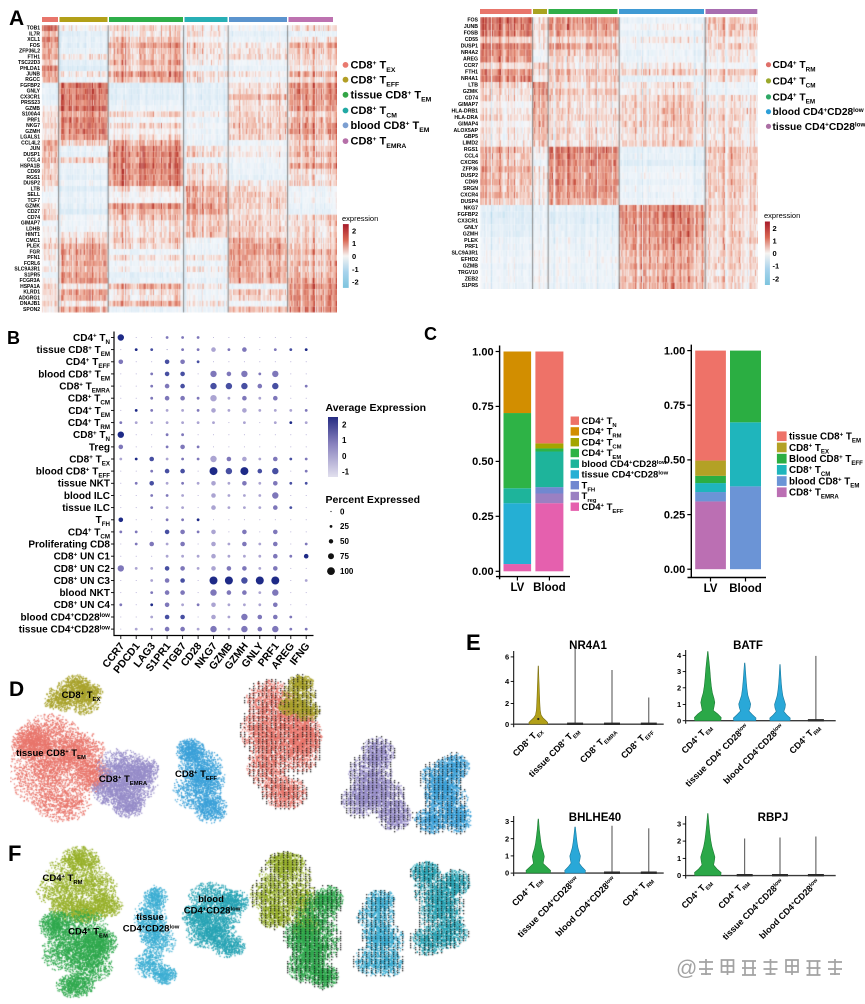 The height and width of the screenshot is (1004, 865). I want to click on svg-text: 3, so click(507, 821).